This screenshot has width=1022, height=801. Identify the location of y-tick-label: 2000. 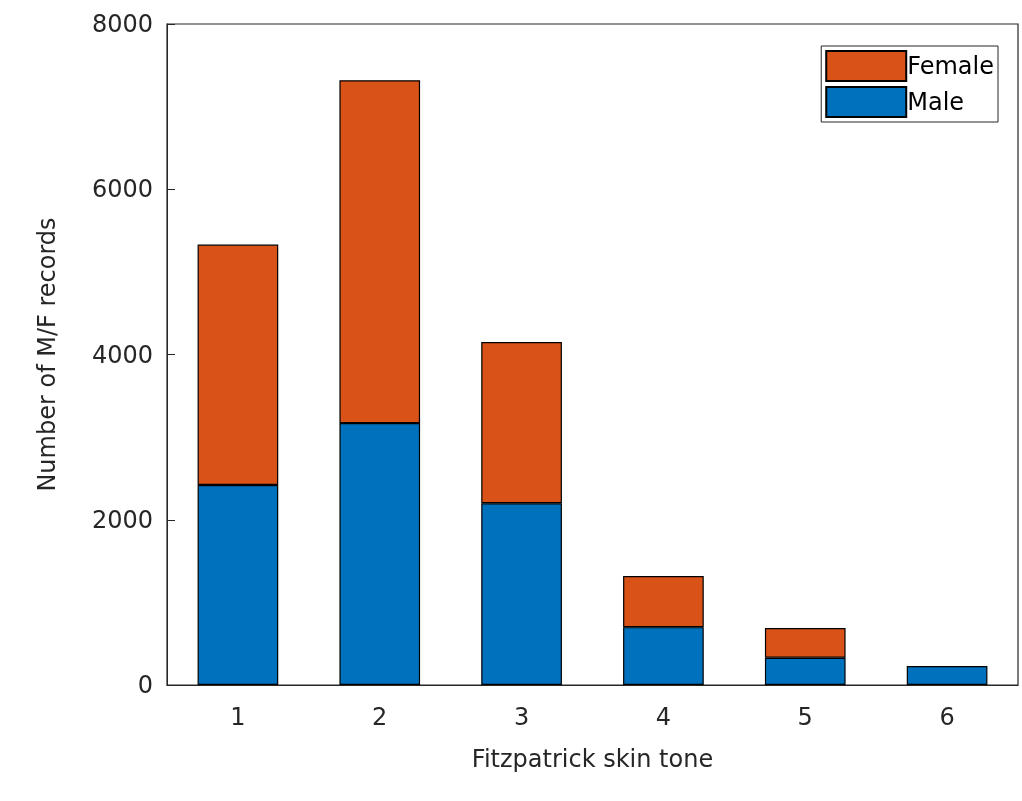
(122, 519).